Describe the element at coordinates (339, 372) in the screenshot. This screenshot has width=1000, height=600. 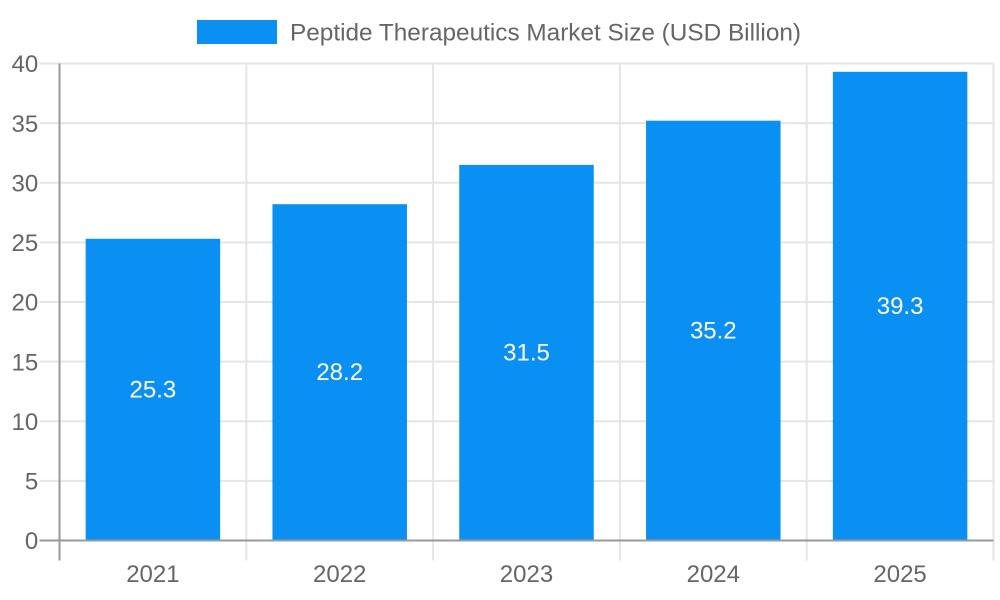
I see `svg-text: 28.2` at that location.